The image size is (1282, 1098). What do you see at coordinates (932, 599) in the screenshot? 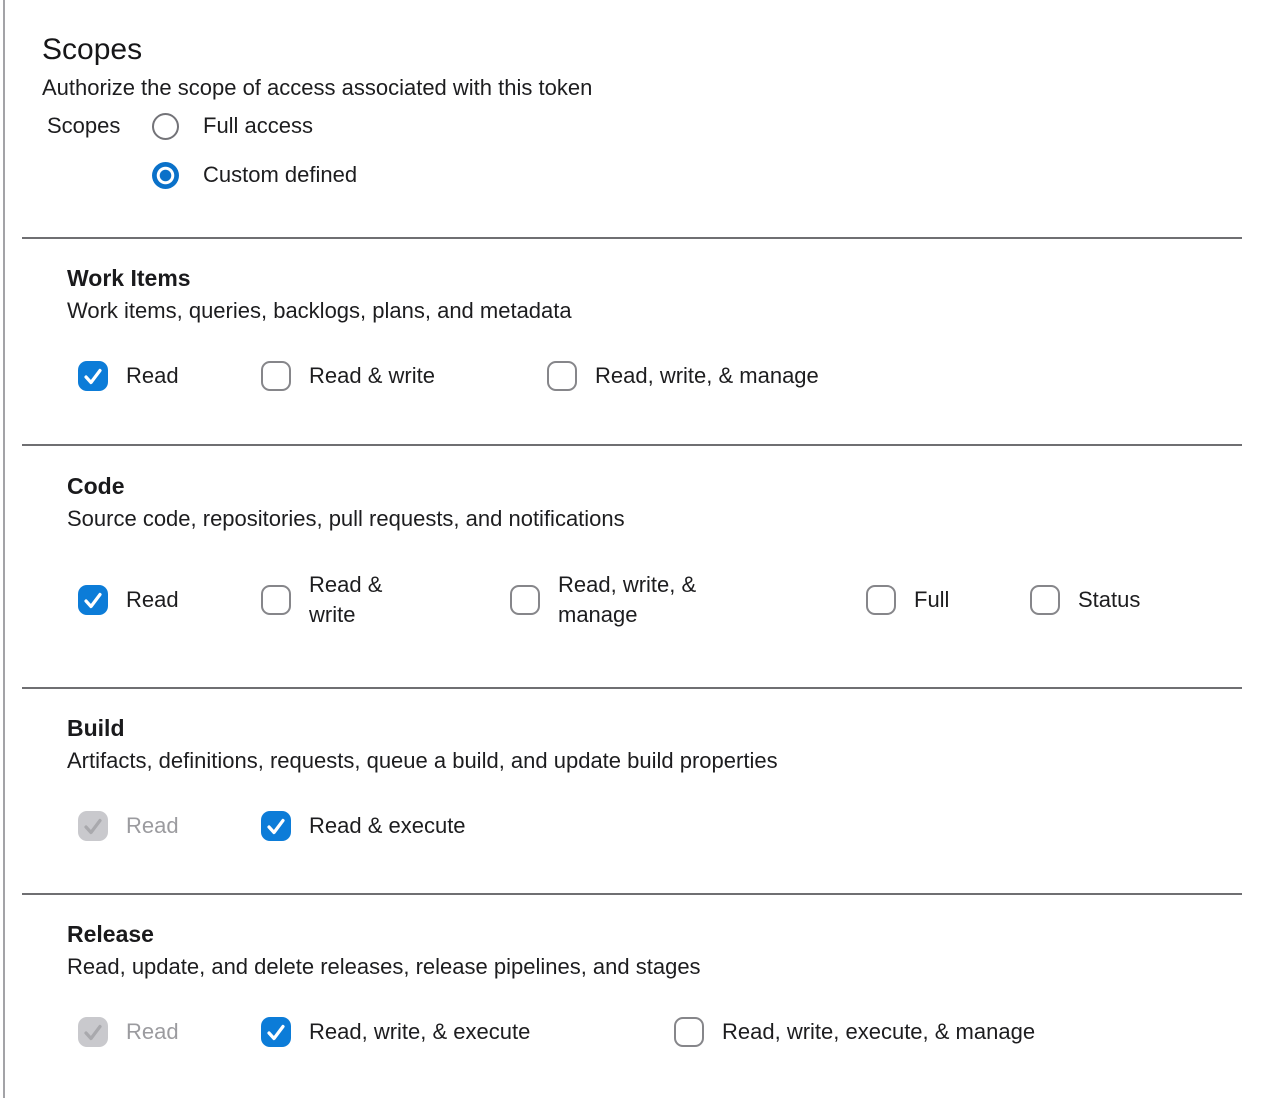
I see `checkbox-label: Full` at bounding box center [932, 599].